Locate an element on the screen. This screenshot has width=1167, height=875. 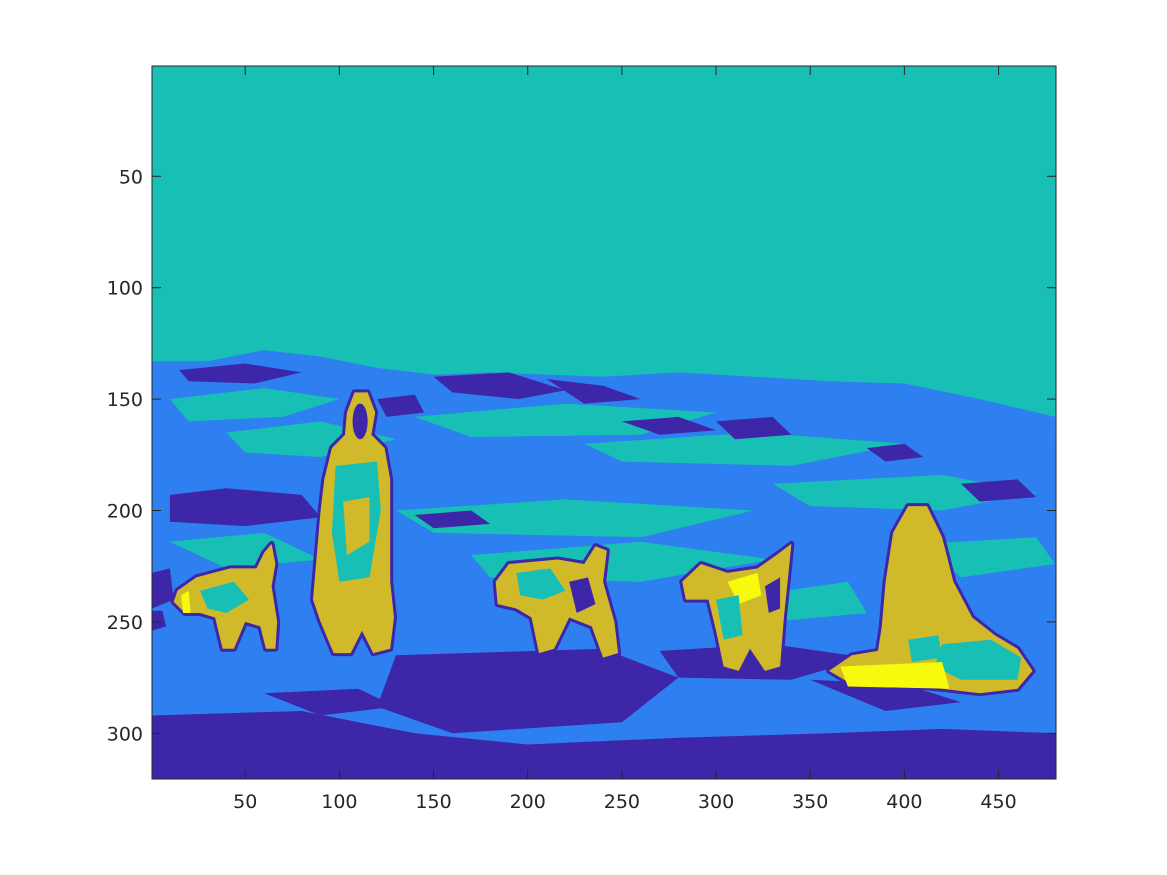
x-axis: 50 100 150 200 250 300 350 400 450 is located at coordinates (625, 802).